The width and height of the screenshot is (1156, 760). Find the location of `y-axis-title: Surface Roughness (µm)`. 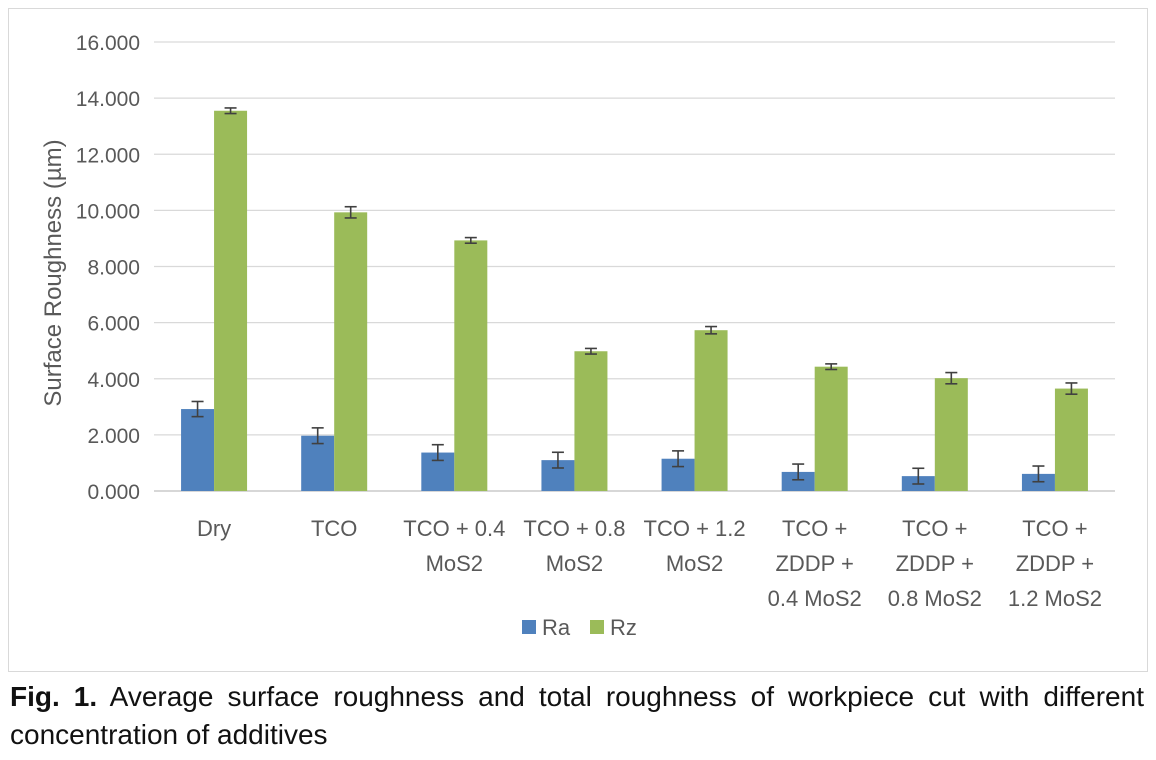

y-axis-title: Surface Roughness (µm) is located at coordinates (53, 272).